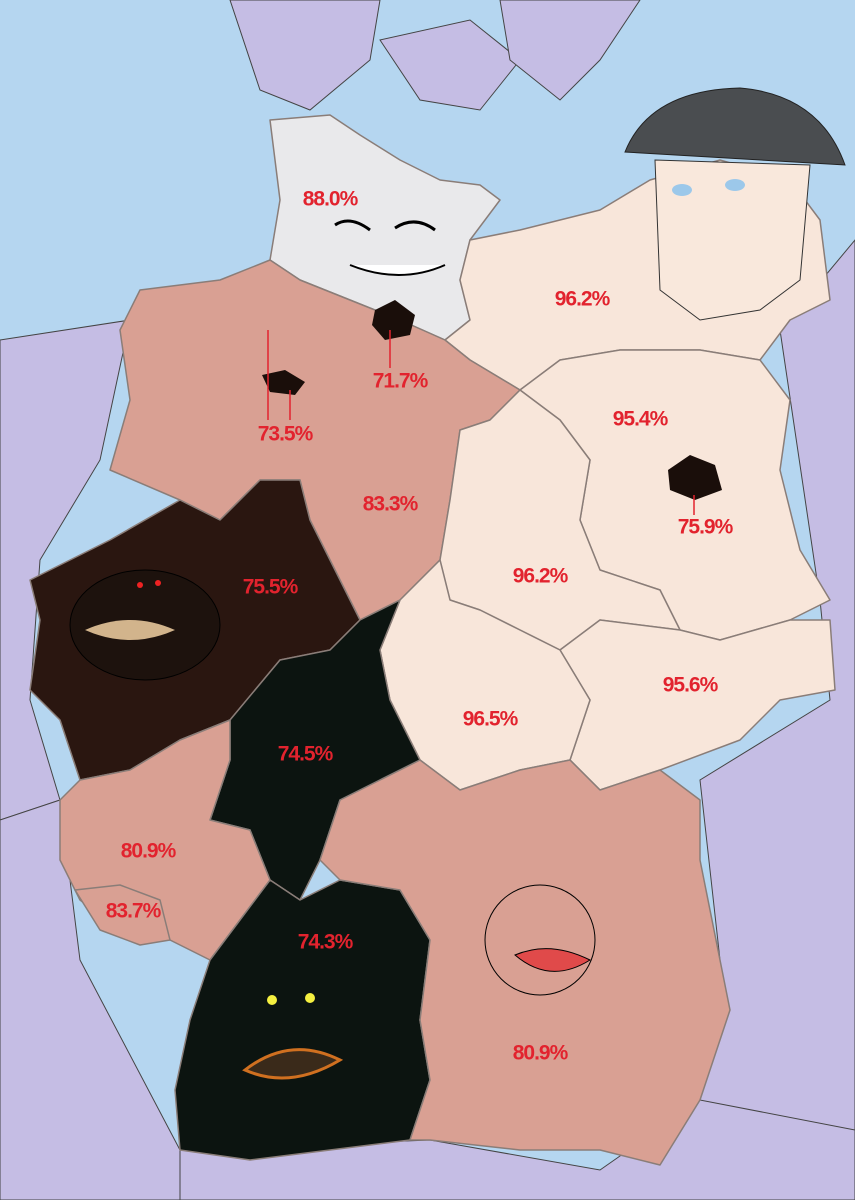 The image size is (855, 1200). Describe the element at coordinates (331, 199) in the screenshot. I see `region-label: 88.0%` at that location.